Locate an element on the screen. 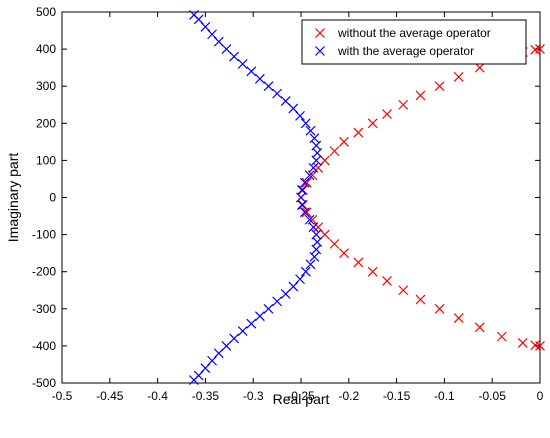  x-tick-label: -0.05 is located at coordinates (493, 396).